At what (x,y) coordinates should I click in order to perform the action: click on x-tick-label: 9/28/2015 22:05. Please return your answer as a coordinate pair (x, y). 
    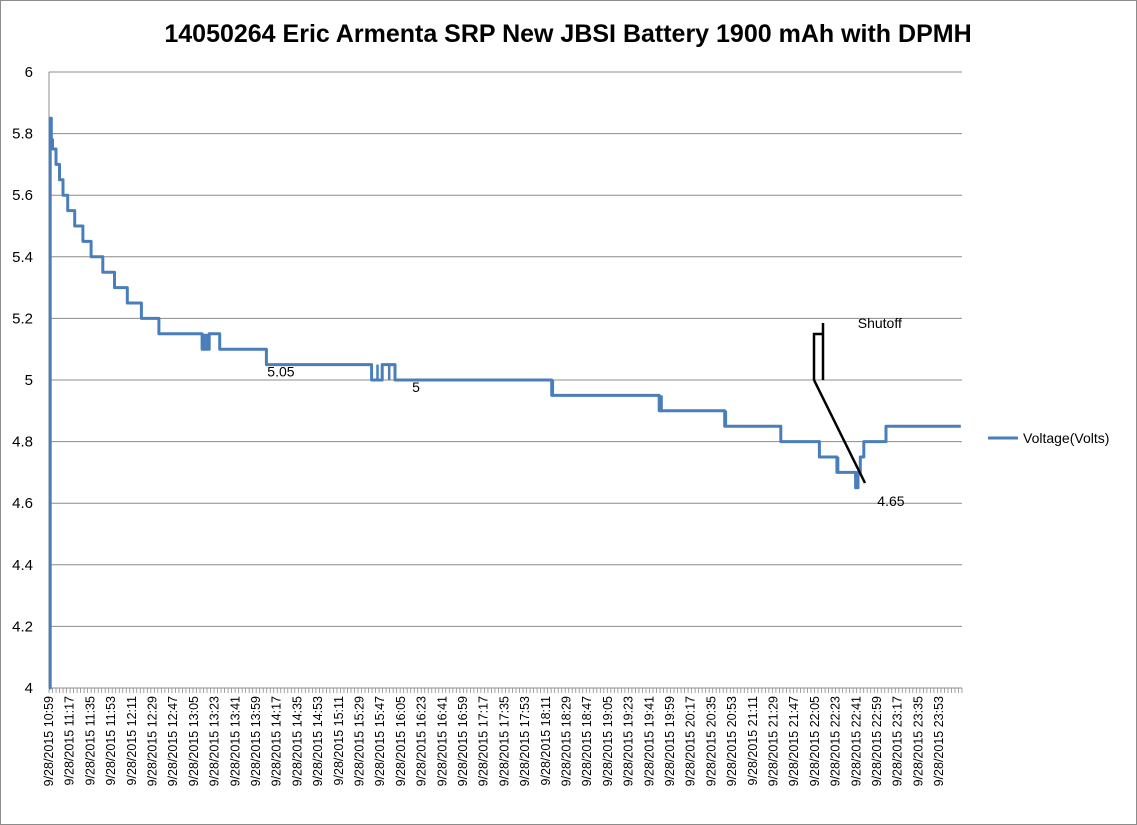
    Looking at the image, I should click on (815, 741).